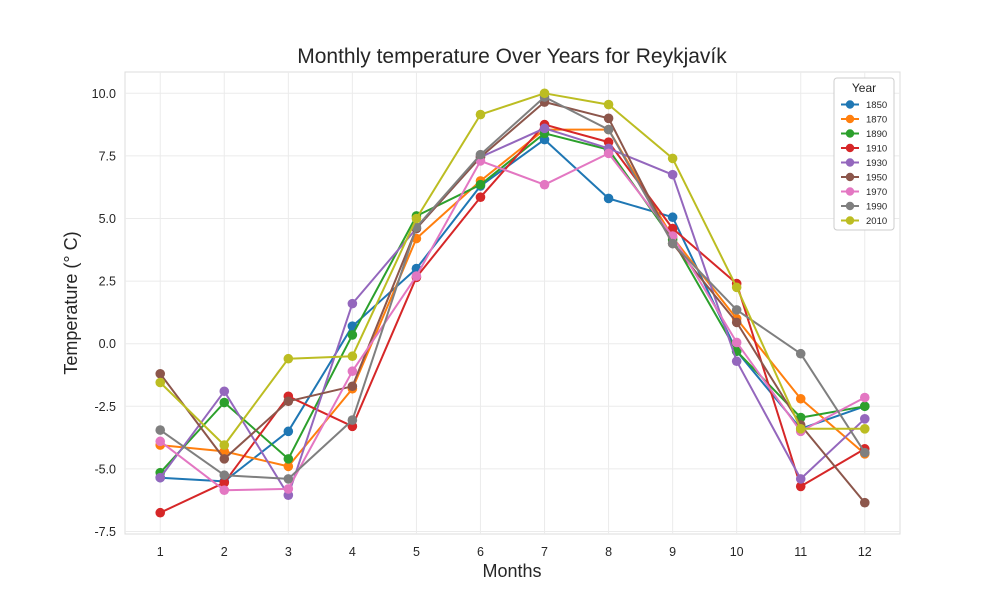 This screenshot has height=605, width=1000. What do you see at coordinates (800, 552) in the screenshot?
I see `x-tick-label: 11` at bounding box center [800, 552].